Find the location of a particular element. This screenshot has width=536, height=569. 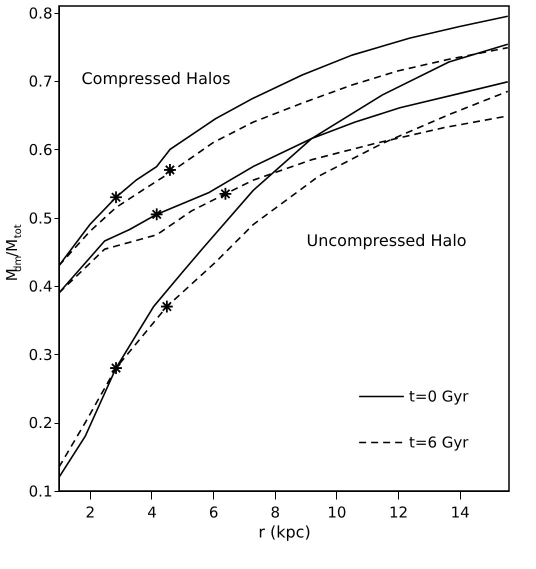

y-tick-label: 0.2 is located at coordinates (40, 423).